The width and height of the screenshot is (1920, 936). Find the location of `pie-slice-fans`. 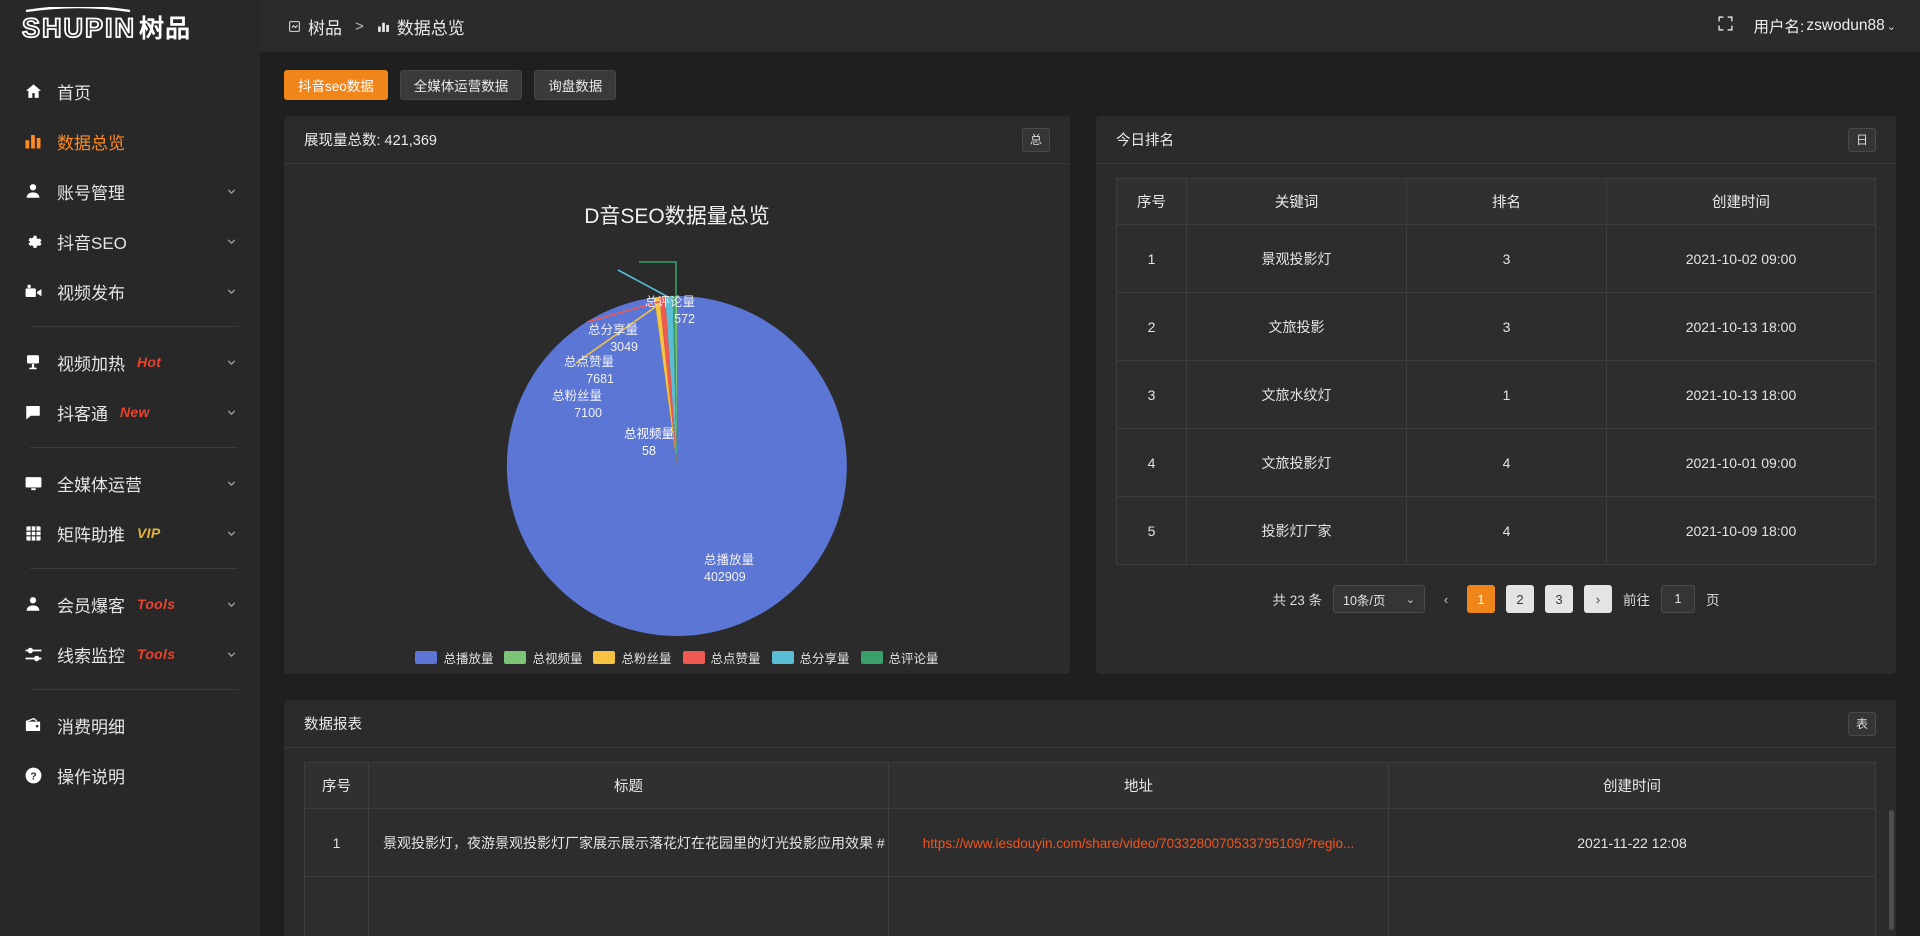

pie-slice-fans is located at coordinates (665, 381).